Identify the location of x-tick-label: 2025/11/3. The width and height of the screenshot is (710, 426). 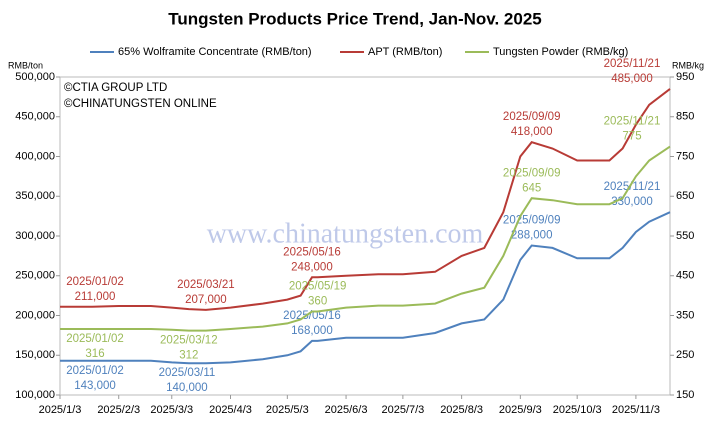
(636, 410).